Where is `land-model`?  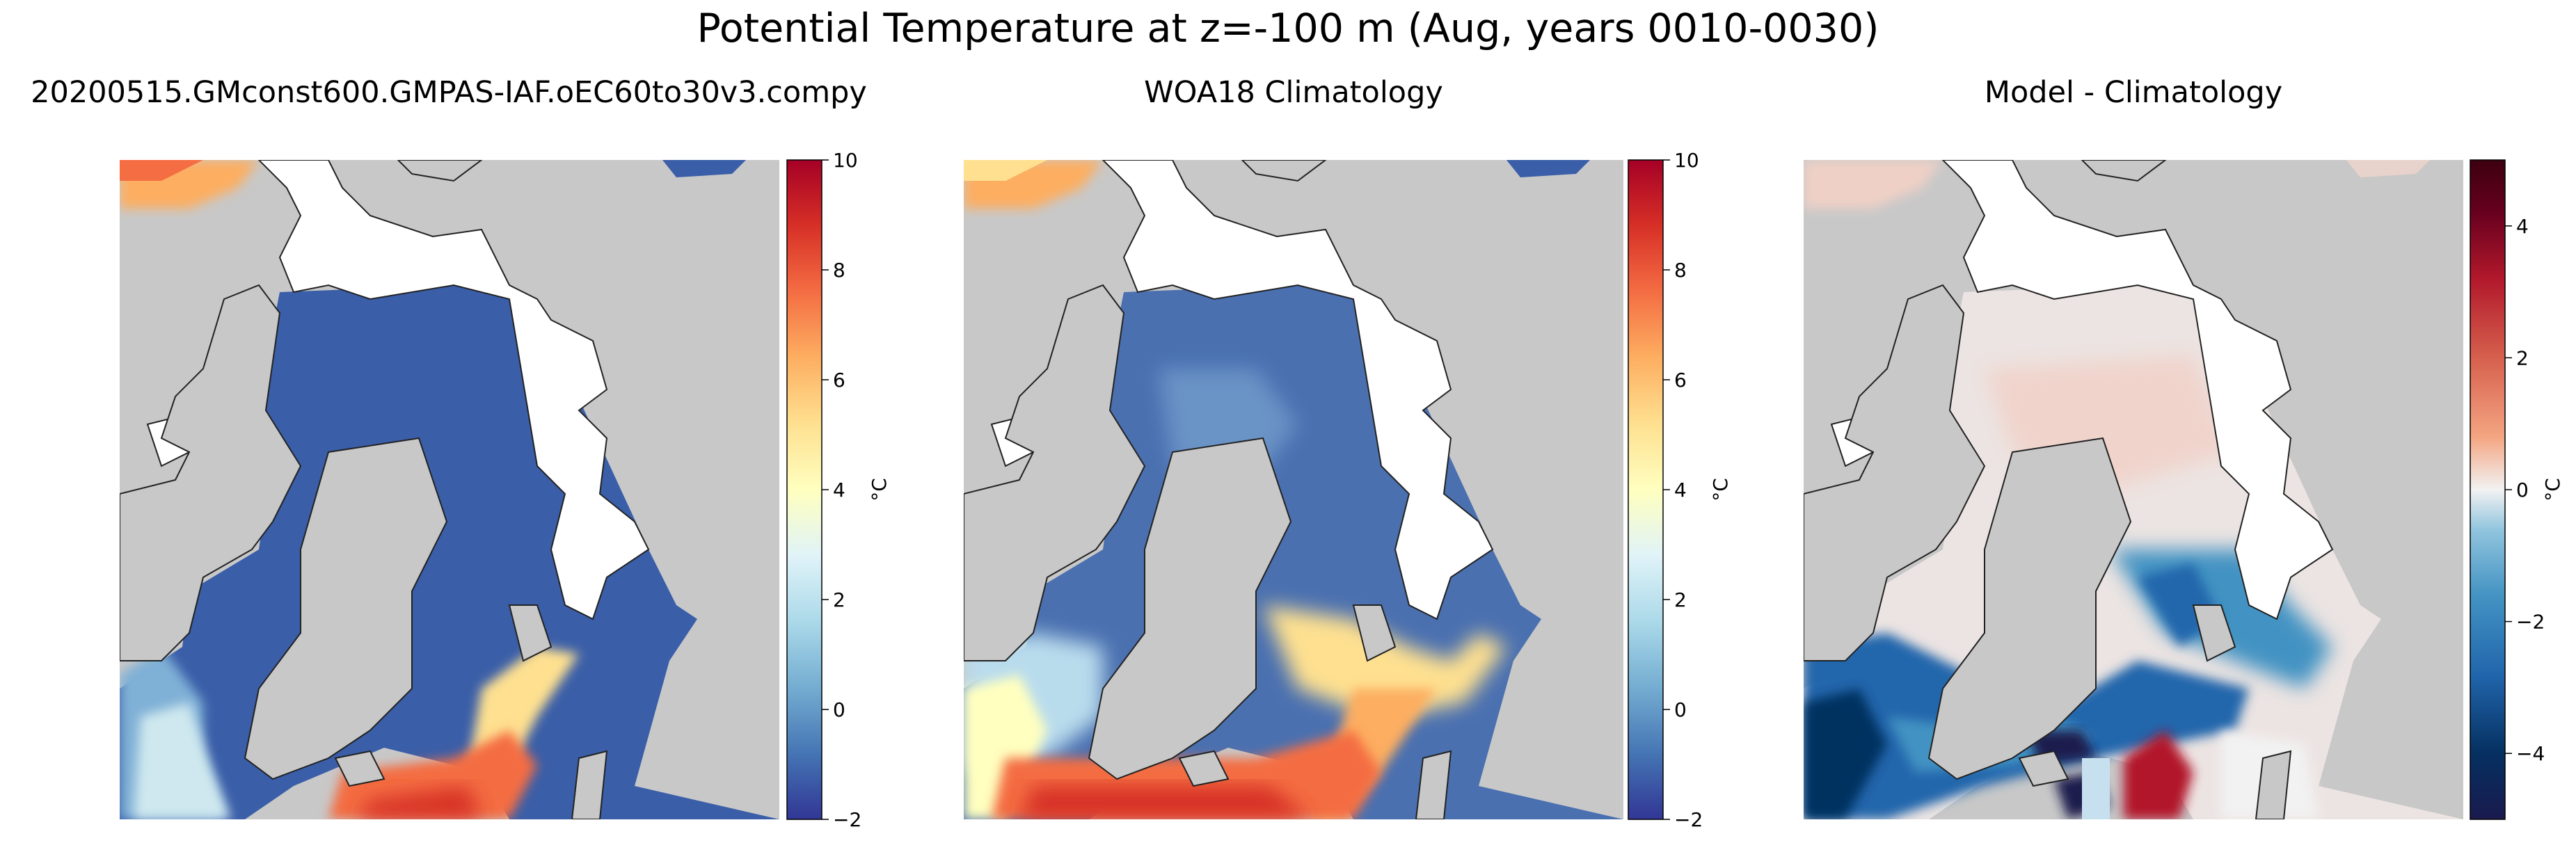
land-model is located at coordinates (364, 489).